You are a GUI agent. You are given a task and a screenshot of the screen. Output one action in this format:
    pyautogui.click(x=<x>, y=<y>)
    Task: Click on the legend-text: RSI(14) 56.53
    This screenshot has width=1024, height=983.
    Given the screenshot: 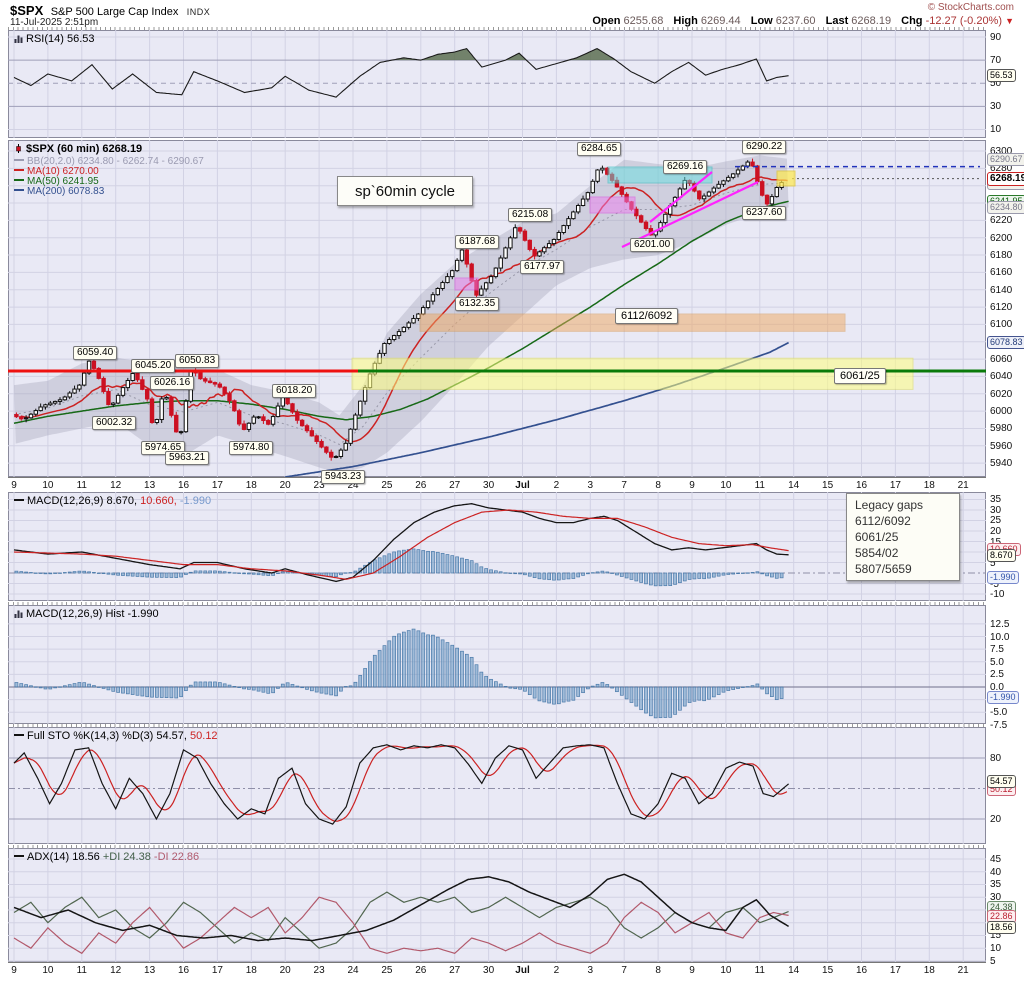 What is the action you would take?
    pyautogui.click(x=60, y=39)
    